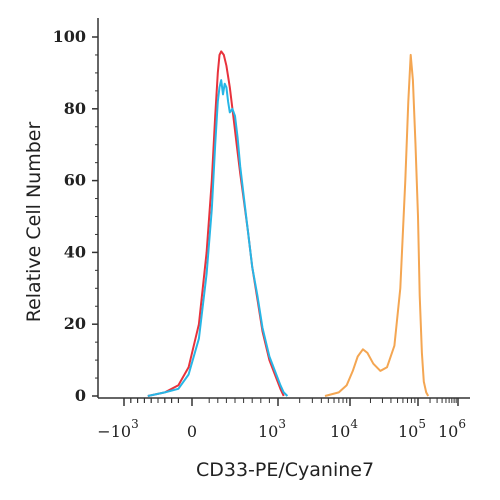 This screenshot has height=500, width=500. Describe the element at coordinates (285, 470) in the screenshot. I see `x-axis-title: CD33-PE/Cyanine7` at that location.